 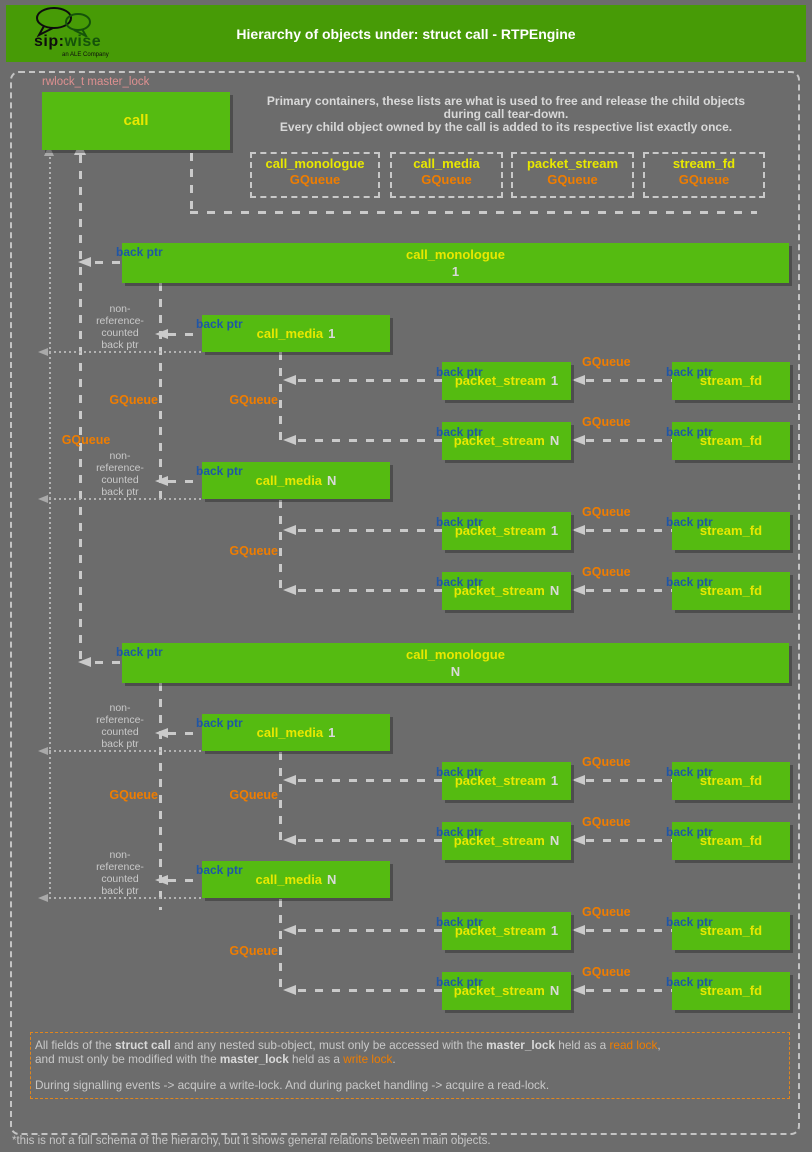 I want to click on call-monologue-bar-n: call_monologue N, so click(x=455, y=663).